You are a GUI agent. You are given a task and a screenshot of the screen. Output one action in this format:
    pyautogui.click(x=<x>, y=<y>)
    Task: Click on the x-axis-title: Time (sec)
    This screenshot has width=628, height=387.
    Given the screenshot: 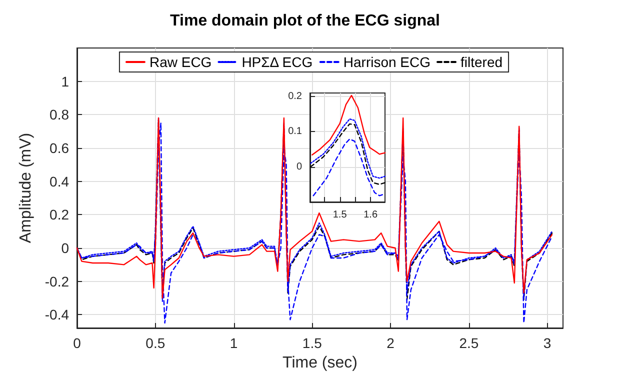 What is the action you would take?
    pyautogui.click(x=320, y=363)
    